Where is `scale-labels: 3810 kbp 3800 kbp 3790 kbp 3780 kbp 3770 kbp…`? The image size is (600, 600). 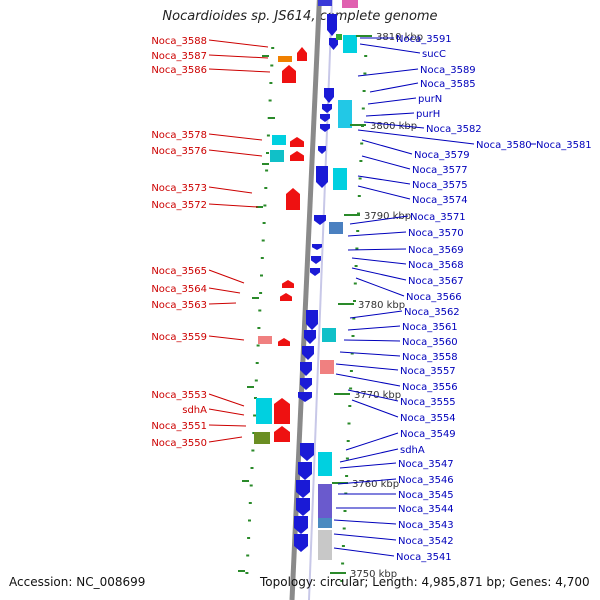 scale-labels: 3810 kbp 3800 kbp 3790 kbp 3780 kbp 3770 kbp… is located at coordinates (376, 306).